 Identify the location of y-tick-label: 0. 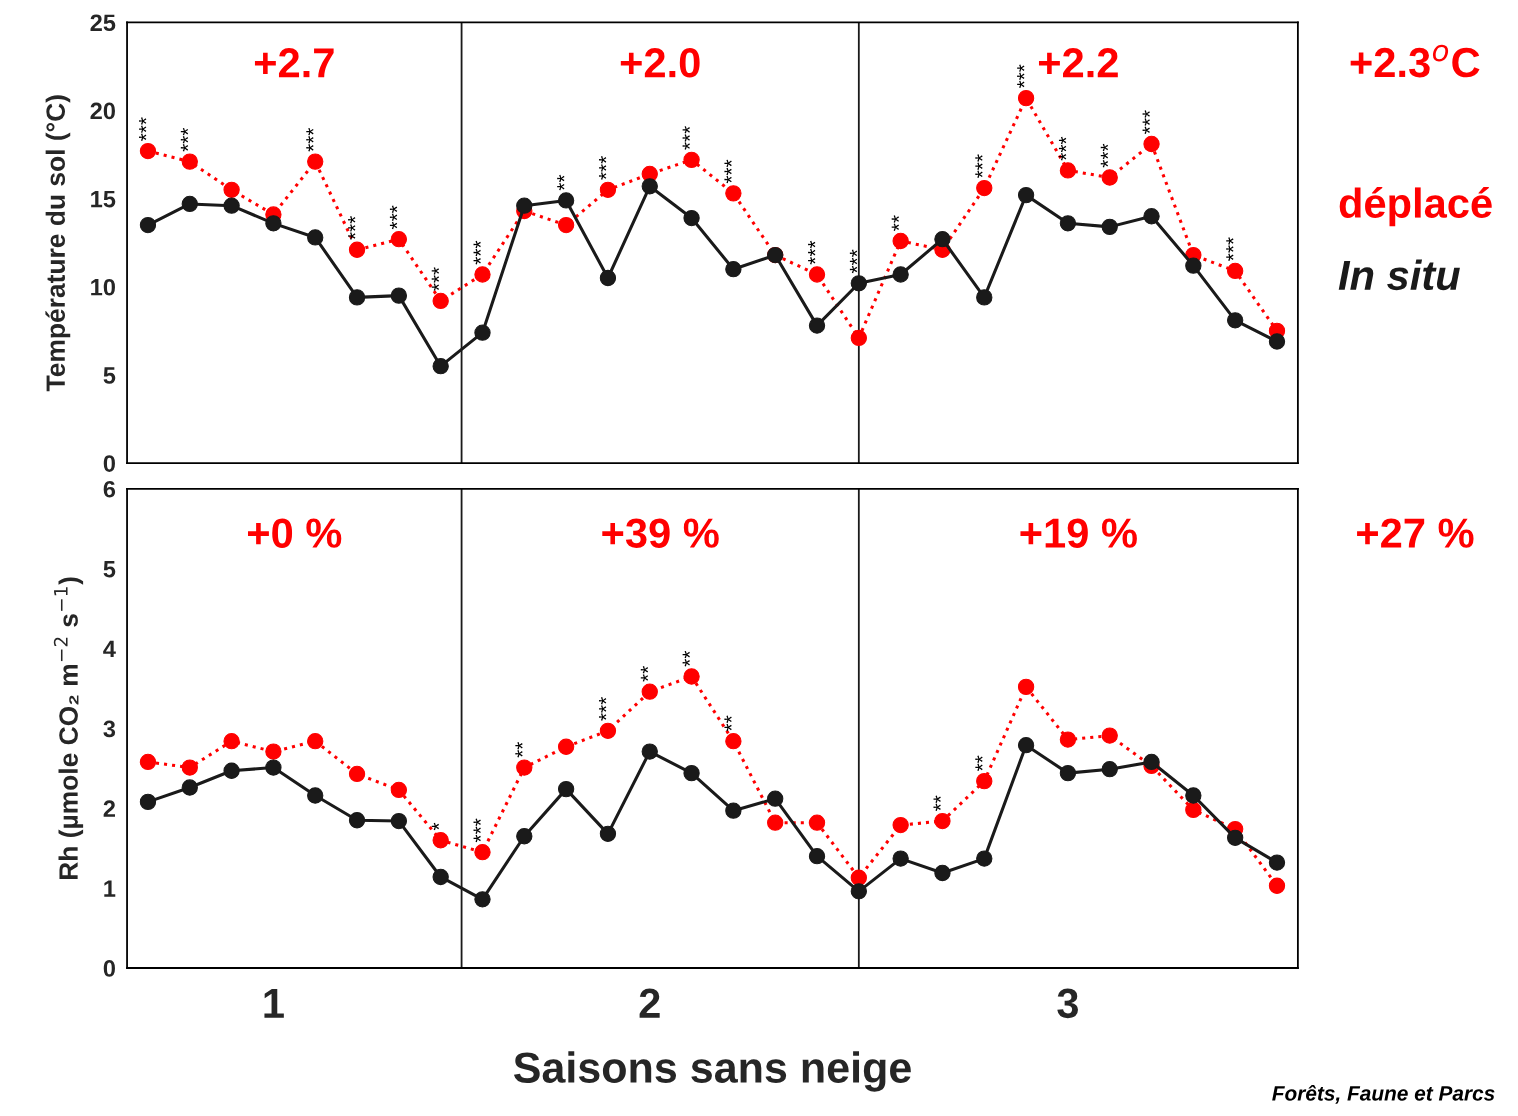
(109, 968).